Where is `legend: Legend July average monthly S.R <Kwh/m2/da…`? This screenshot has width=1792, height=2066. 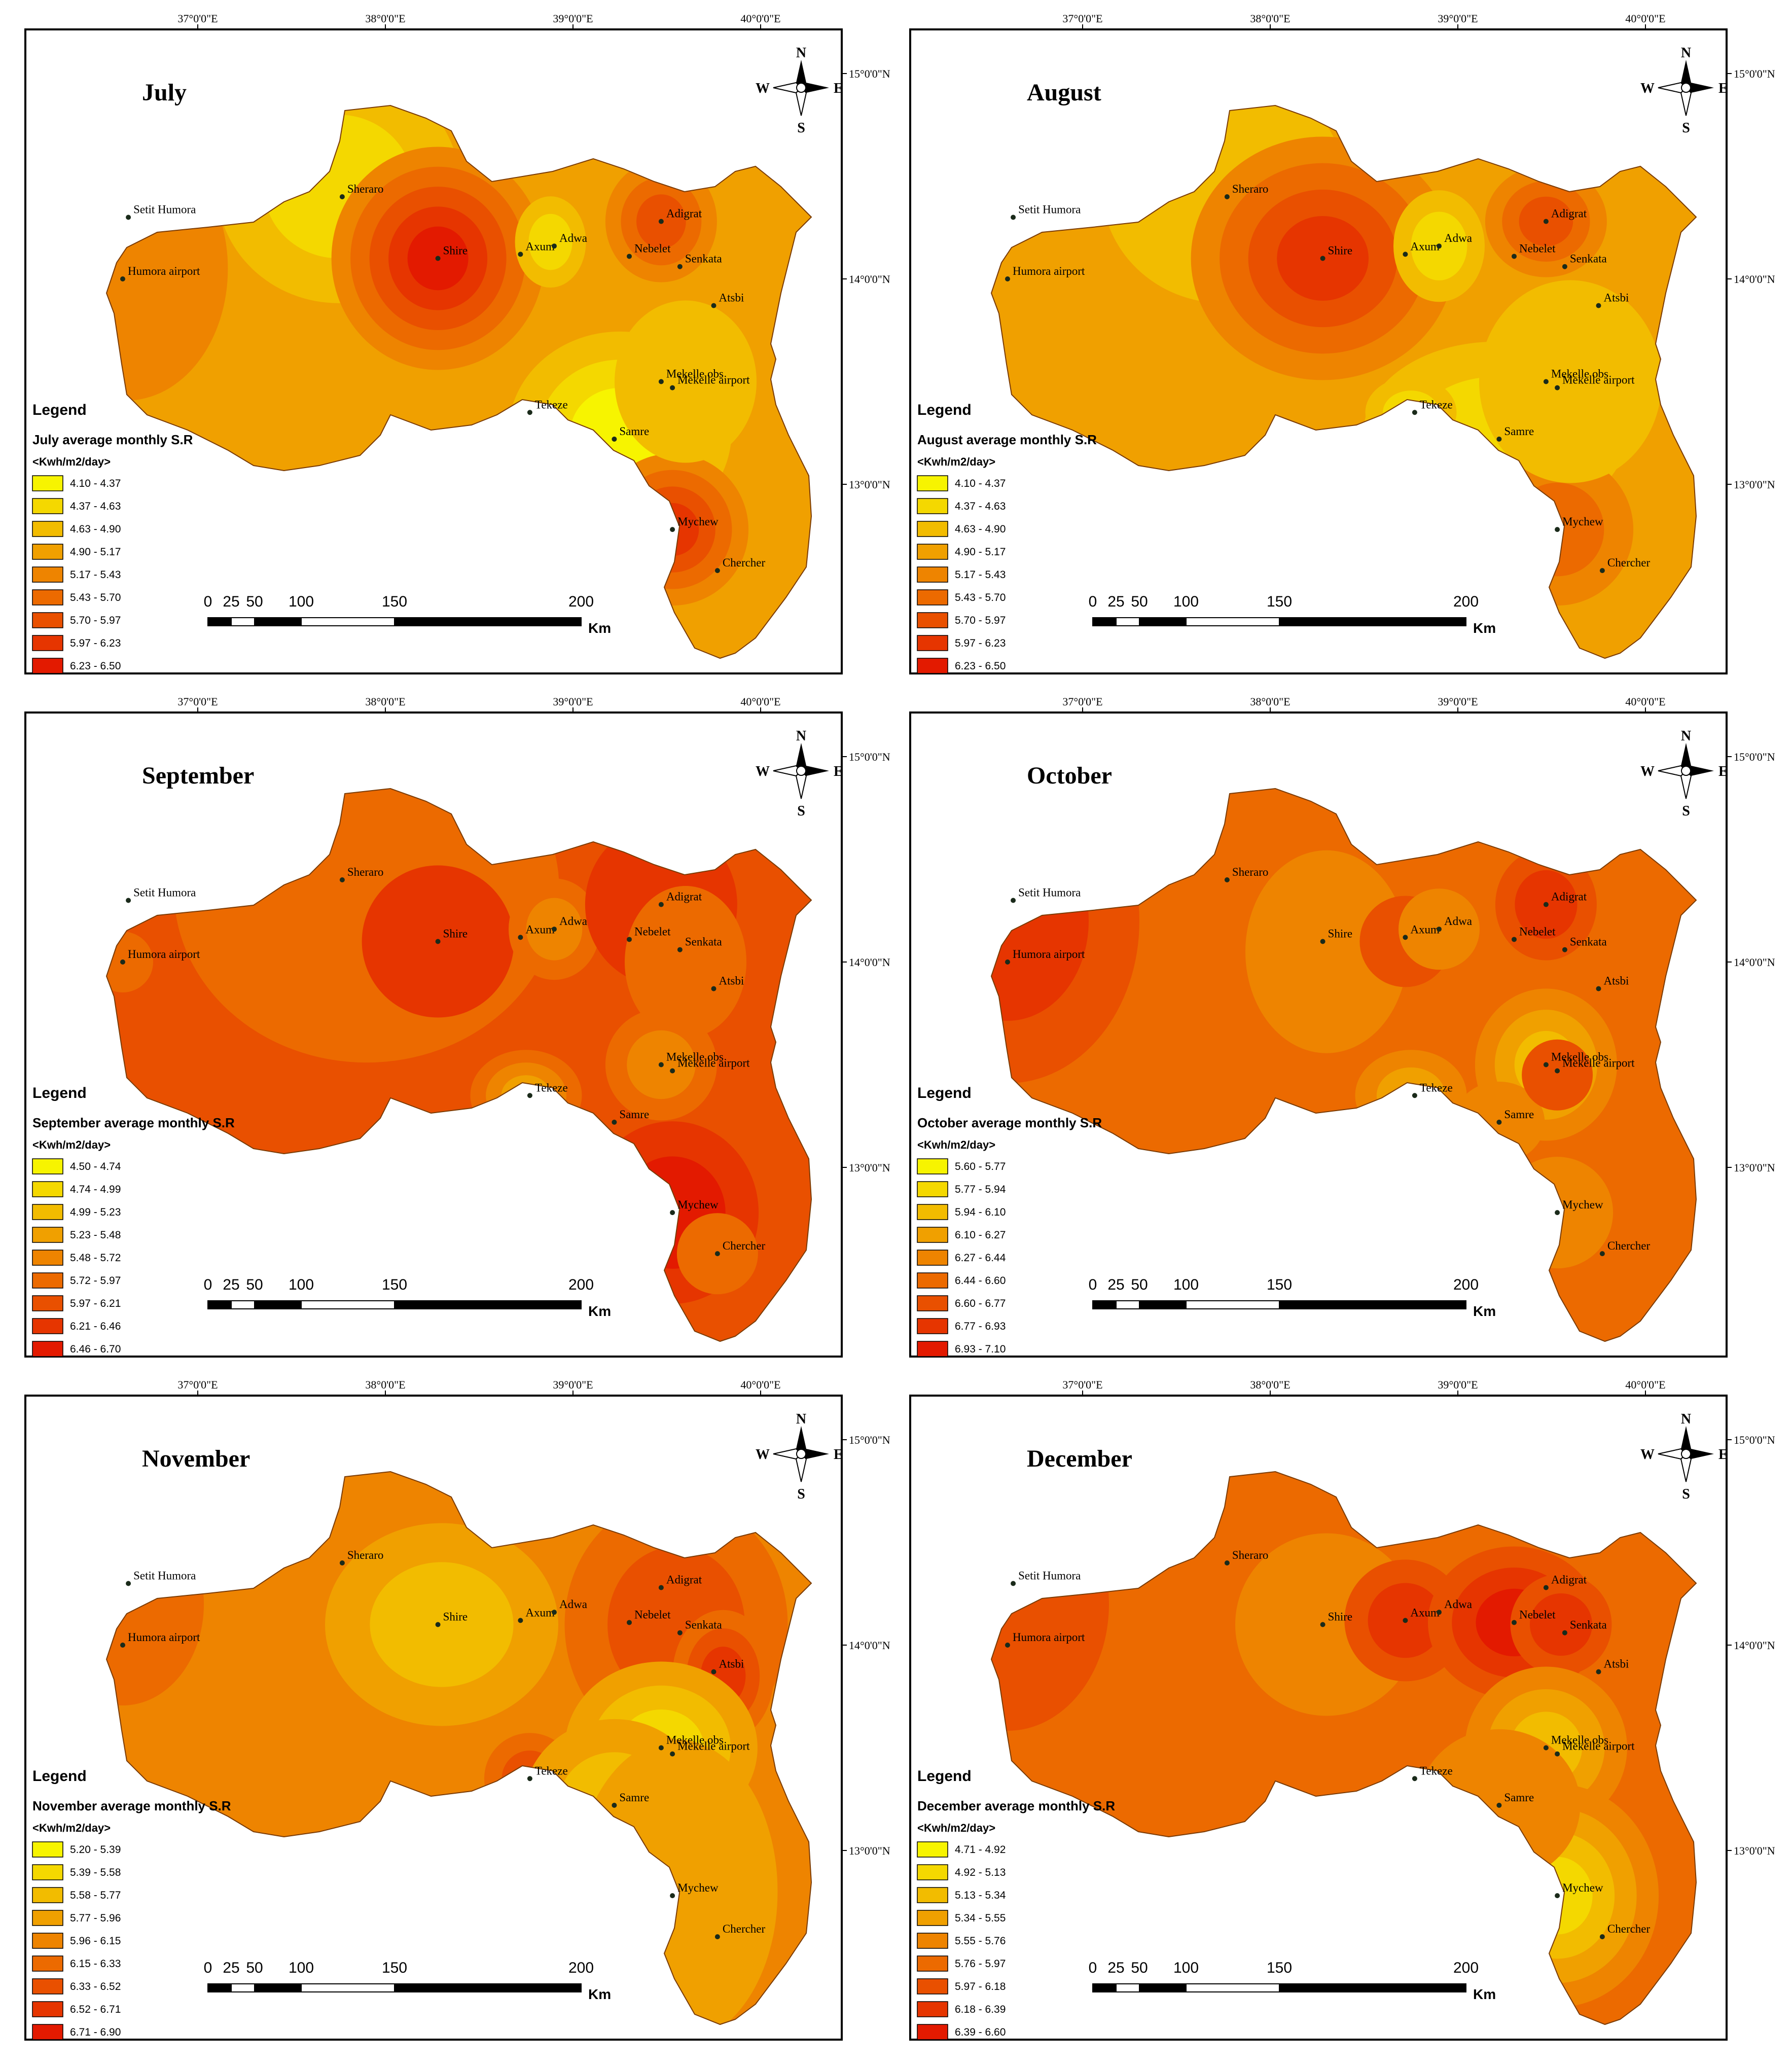 legend: Legend July average monthly S.R <Kwh/m2/da… is located at coordinates (112, 538).